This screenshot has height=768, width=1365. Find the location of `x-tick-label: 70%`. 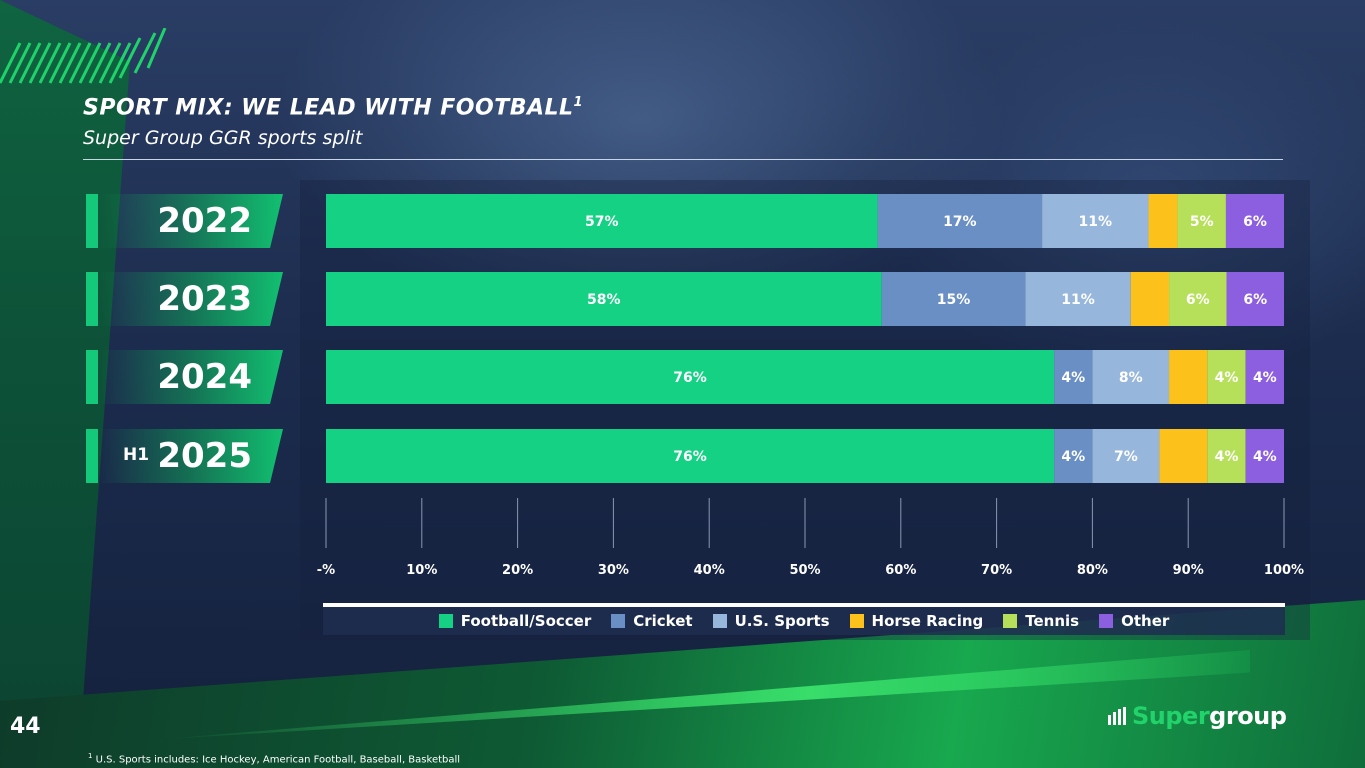

x-tick-label: 70% is located at coordinates (996, 570).